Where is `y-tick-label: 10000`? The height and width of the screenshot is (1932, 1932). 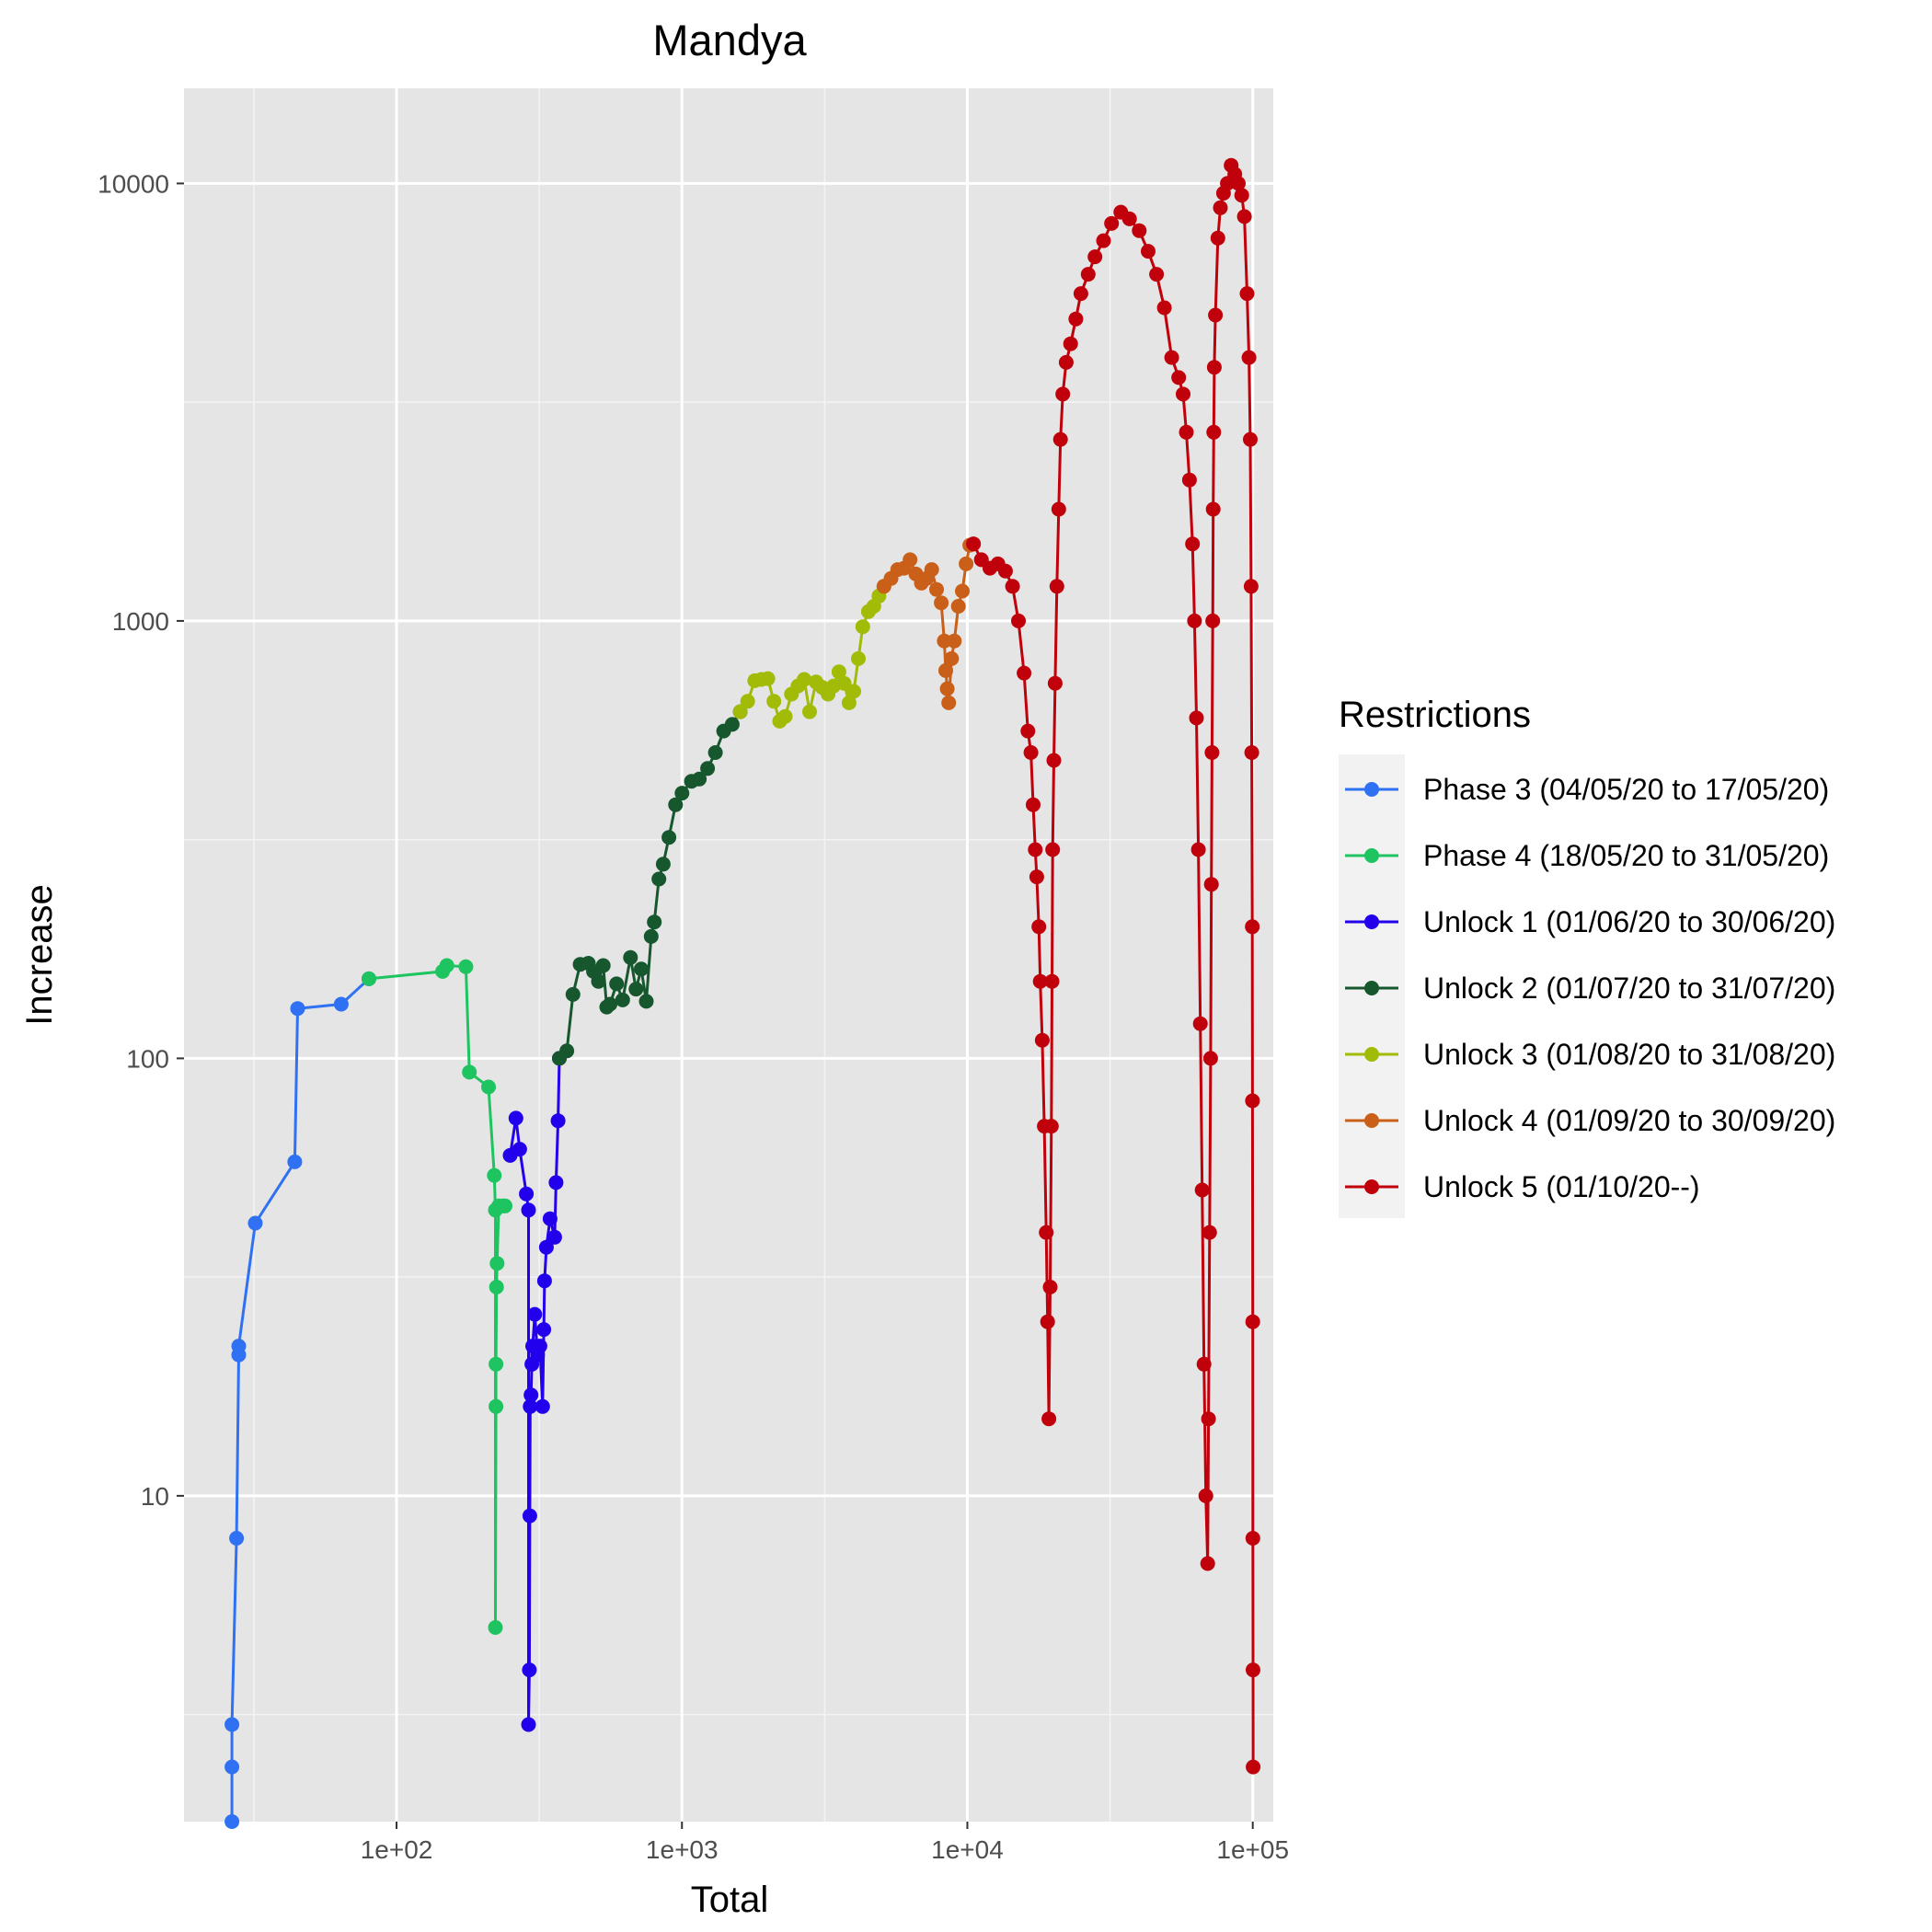
y-tick-label: 10000 is located at coordinates (133, 183).